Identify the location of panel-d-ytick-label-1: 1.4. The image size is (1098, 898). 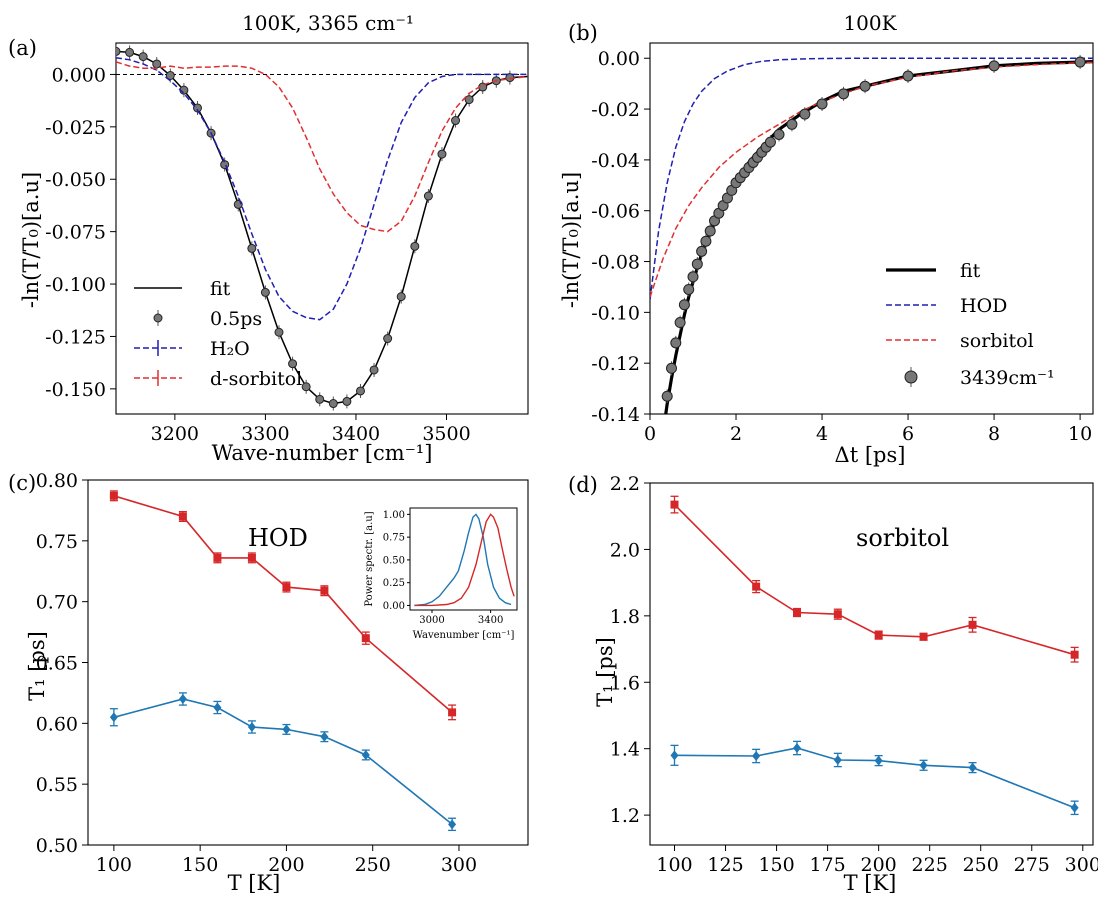
(625, 750).